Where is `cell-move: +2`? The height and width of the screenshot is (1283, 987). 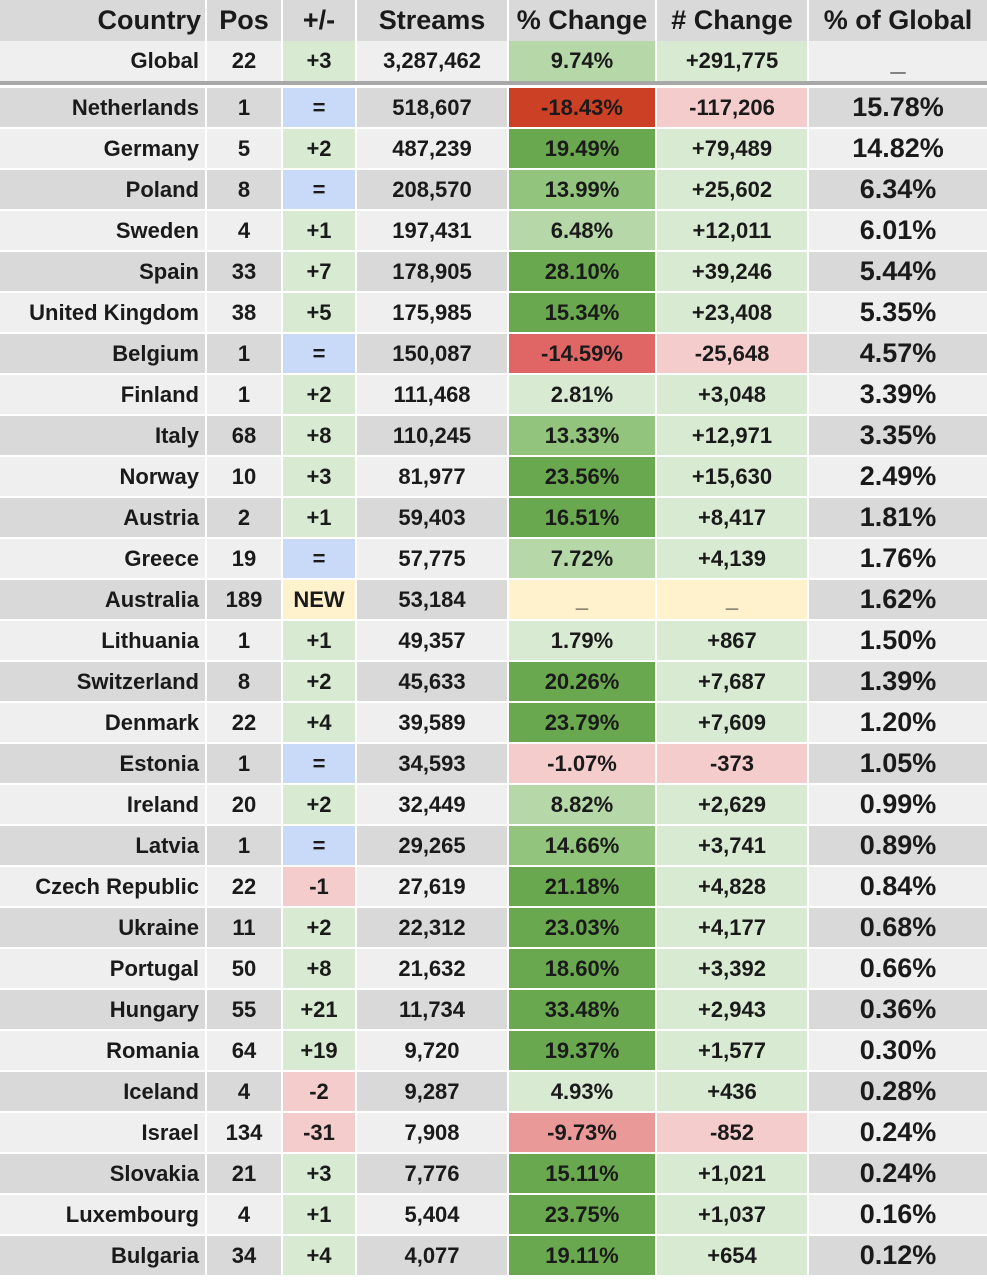 cell-move: +2 is located at coordinates (320, 148).